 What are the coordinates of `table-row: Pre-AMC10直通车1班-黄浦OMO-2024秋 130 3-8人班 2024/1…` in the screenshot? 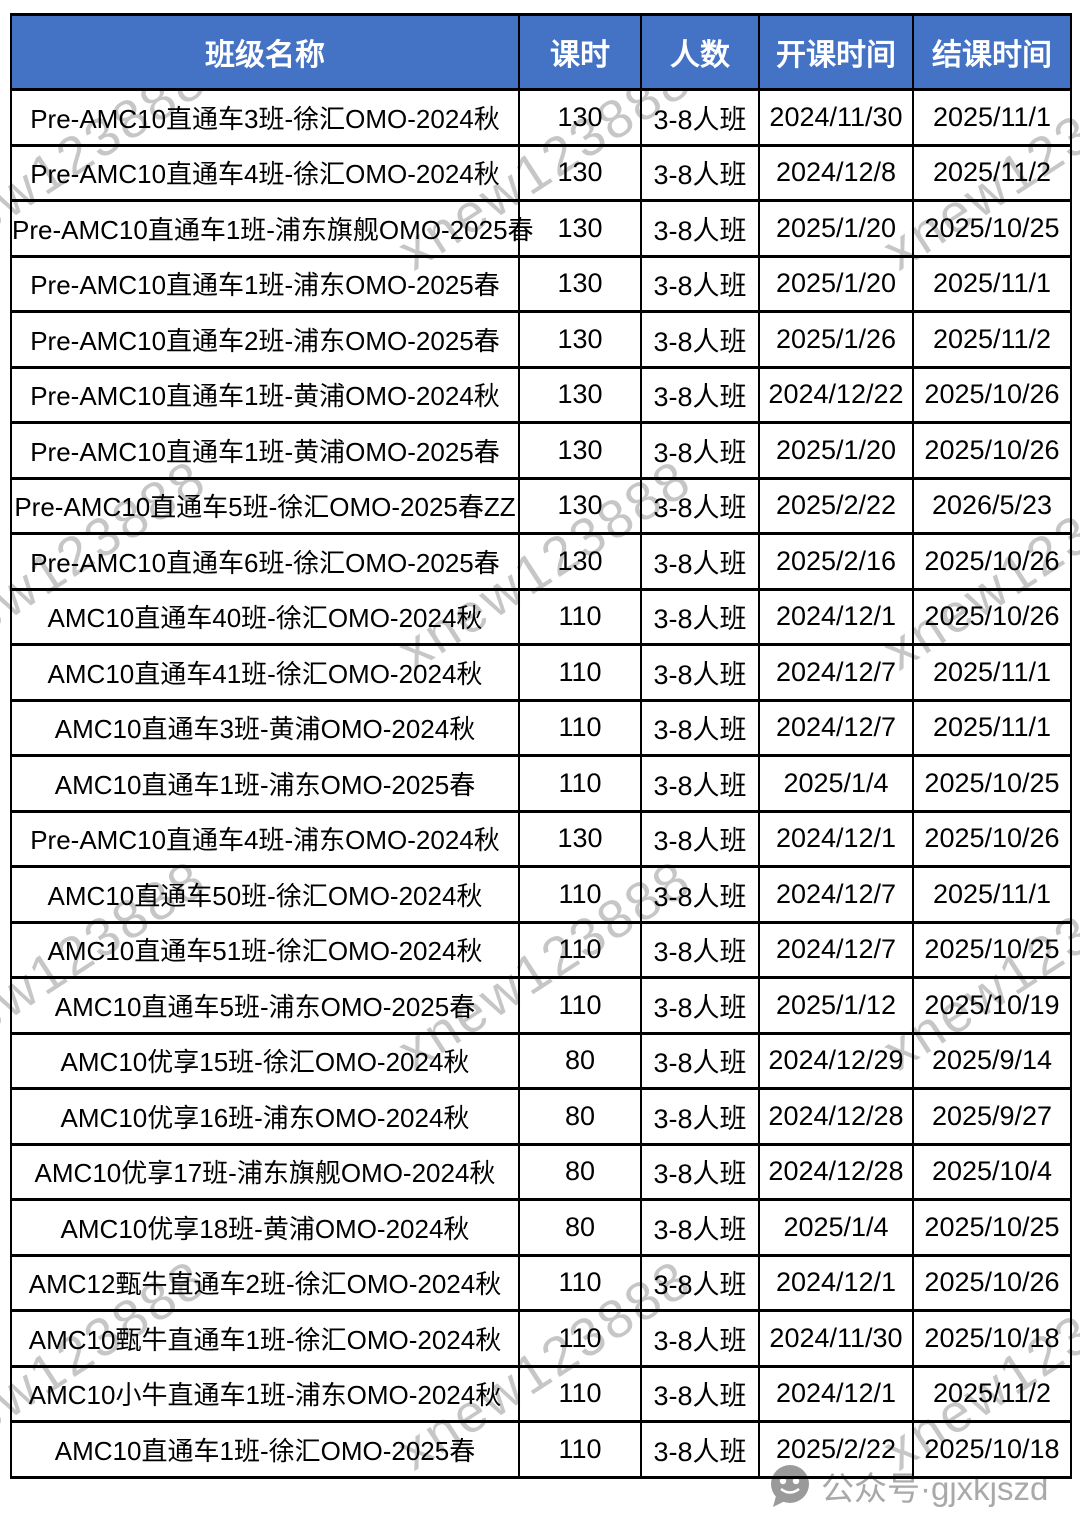 It's located at (541, 394).